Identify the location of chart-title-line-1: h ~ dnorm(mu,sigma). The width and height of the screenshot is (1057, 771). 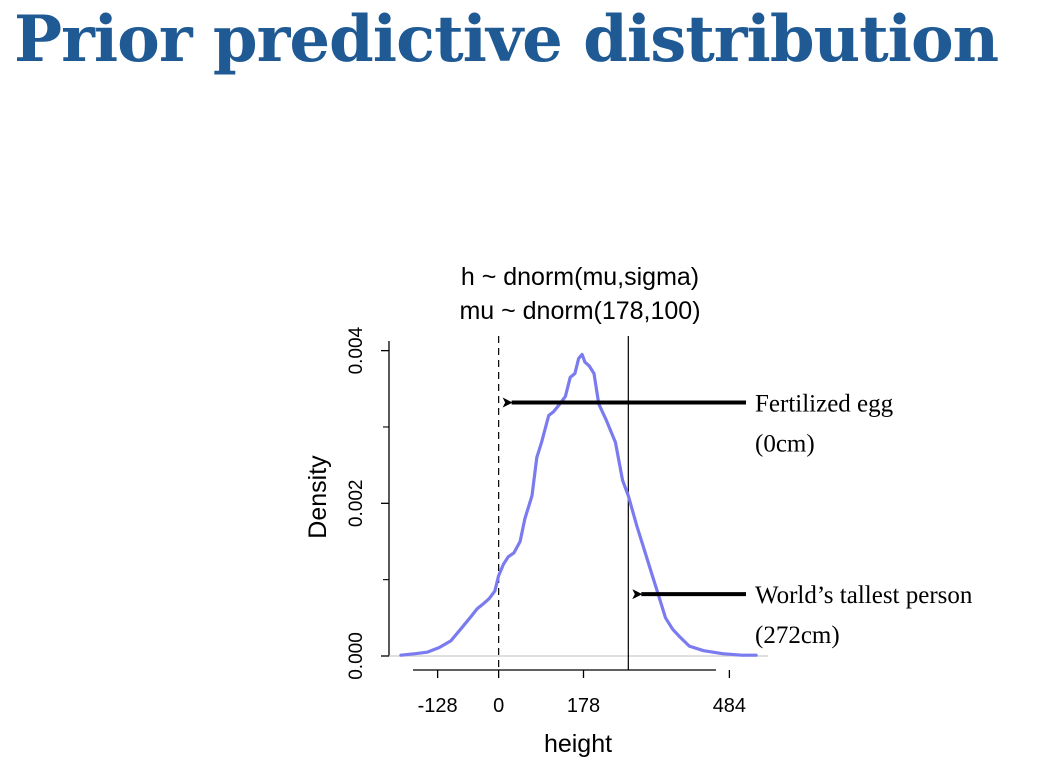
(580, 277).